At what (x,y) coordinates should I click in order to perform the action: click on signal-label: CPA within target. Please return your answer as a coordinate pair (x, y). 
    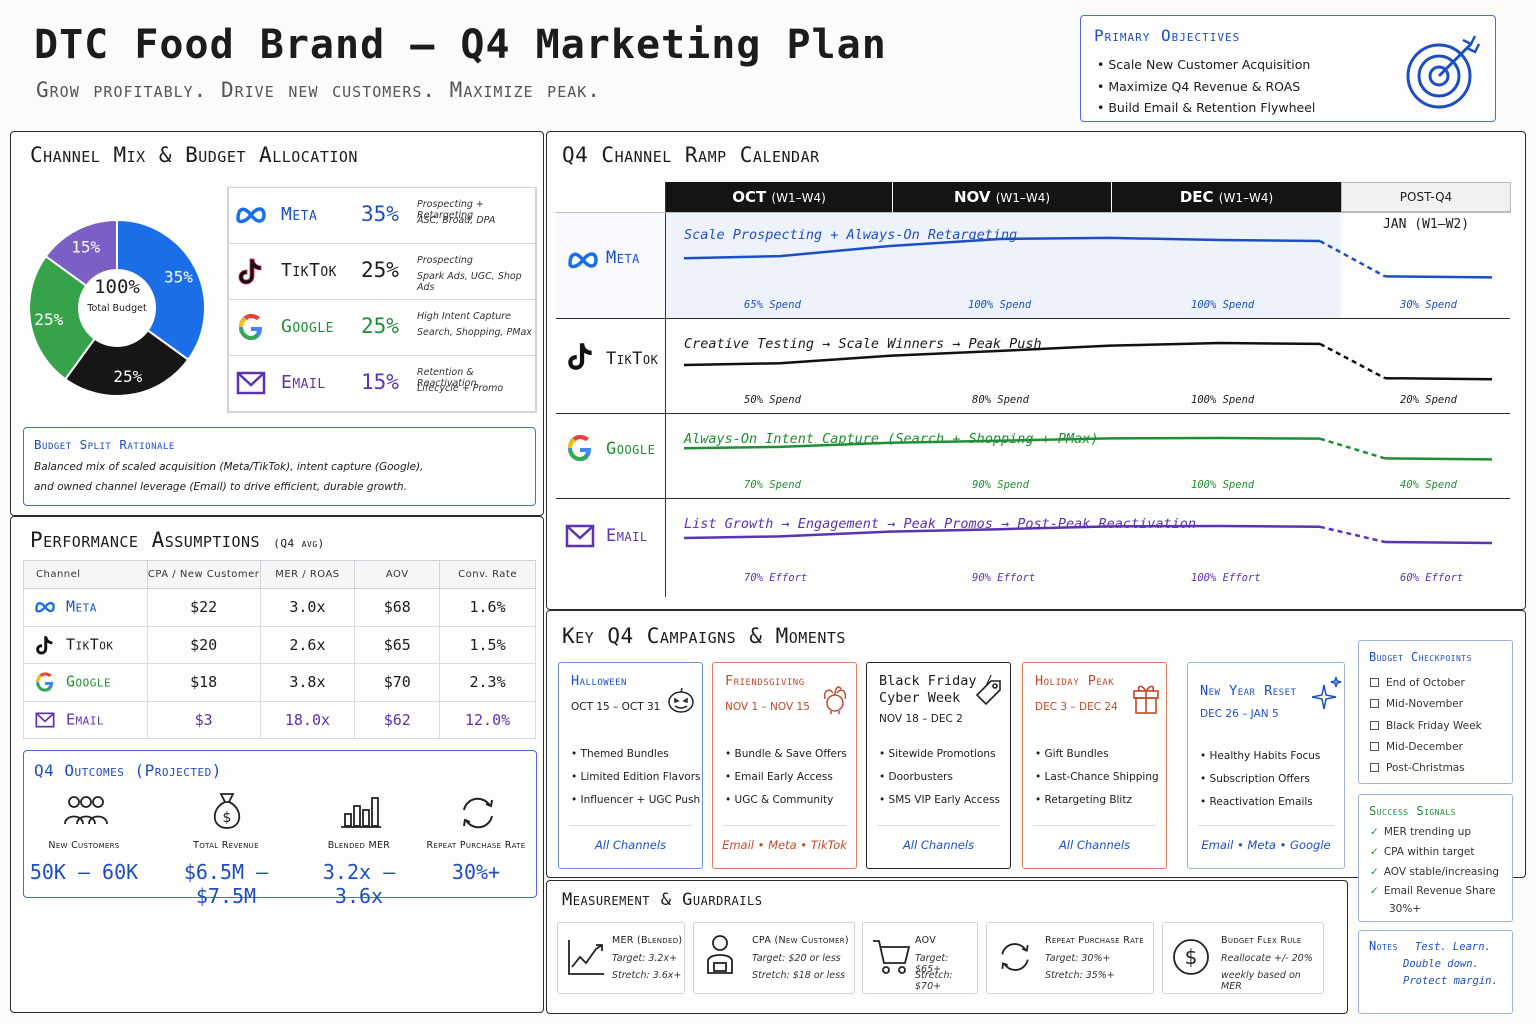
    Looking at the image, I should click on (1429, 852).